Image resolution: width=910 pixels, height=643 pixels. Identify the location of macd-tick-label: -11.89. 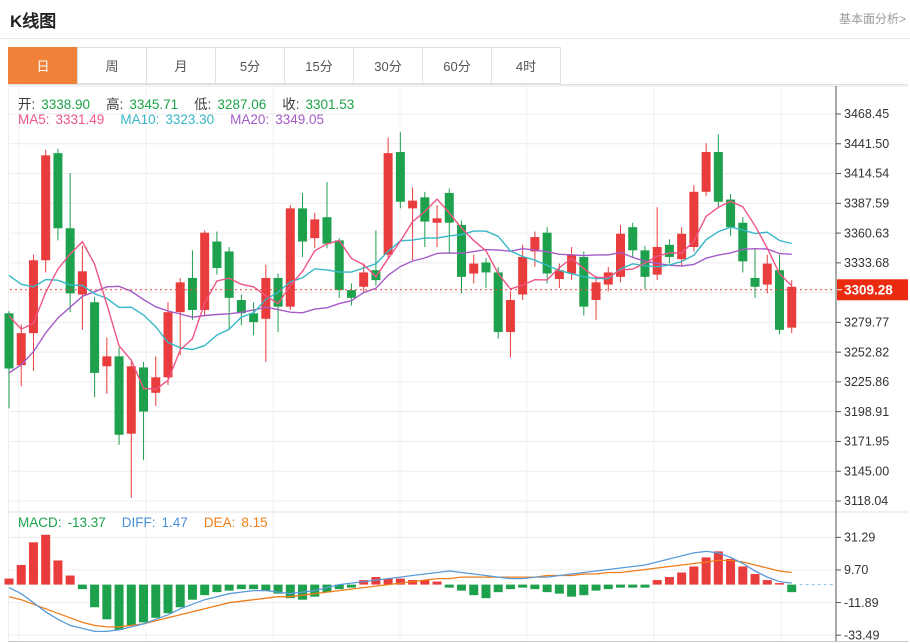
(861, 603).